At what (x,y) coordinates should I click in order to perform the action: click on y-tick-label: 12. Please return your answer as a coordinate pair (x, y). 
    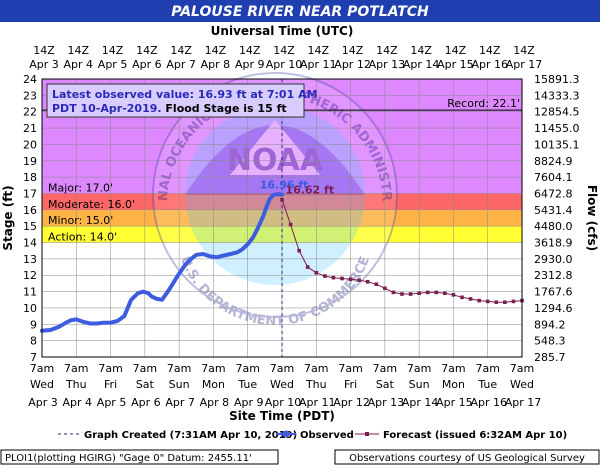
    Looking at the image, I should click on (30, 275).